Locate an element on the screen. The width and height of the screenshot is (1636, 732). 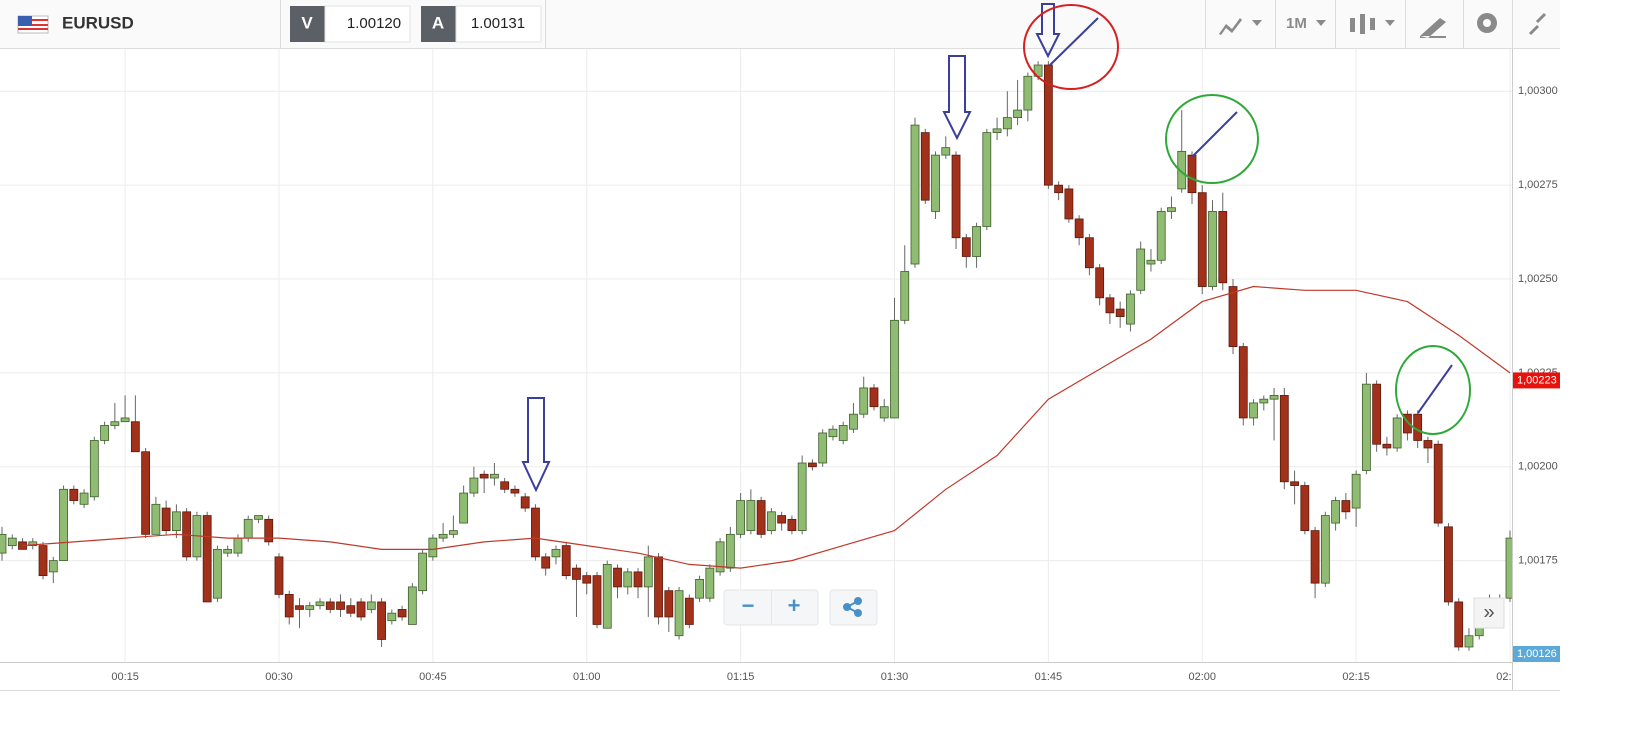
bid-button is located at coordinates (307, 24).